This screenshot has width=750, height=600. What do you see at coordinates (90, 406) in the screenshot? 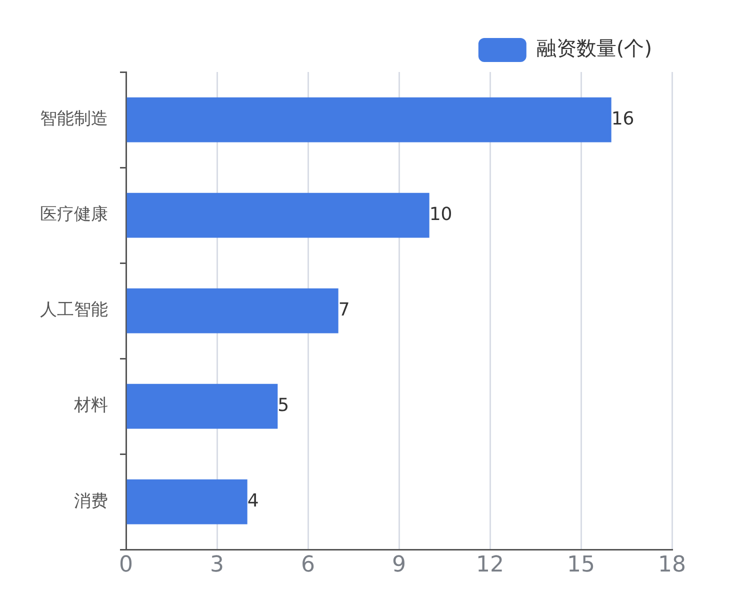
I see `y-tick-label: 材料` at bounding box center [90, 406].